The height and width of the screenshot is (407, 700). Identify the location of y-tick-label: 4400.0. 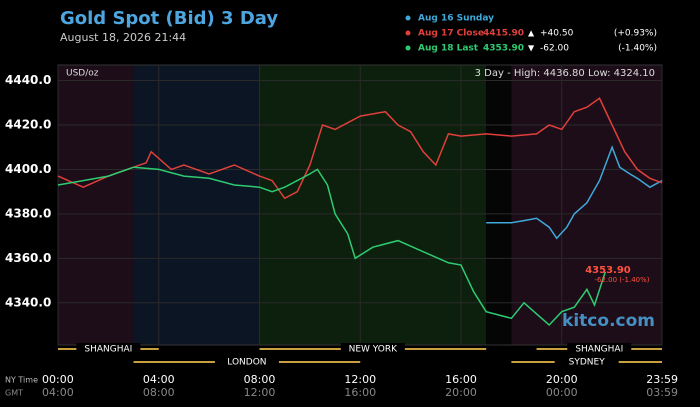
(28, 169).